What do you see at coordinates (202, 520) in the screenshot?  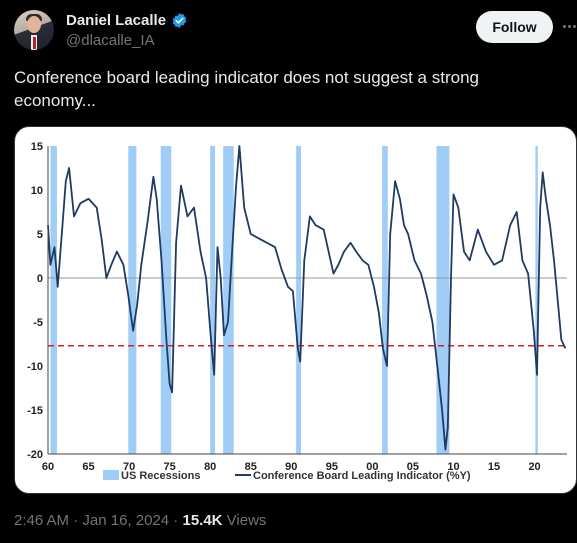 I see `views-count: 15.4K` at bounding box center [202, 520].